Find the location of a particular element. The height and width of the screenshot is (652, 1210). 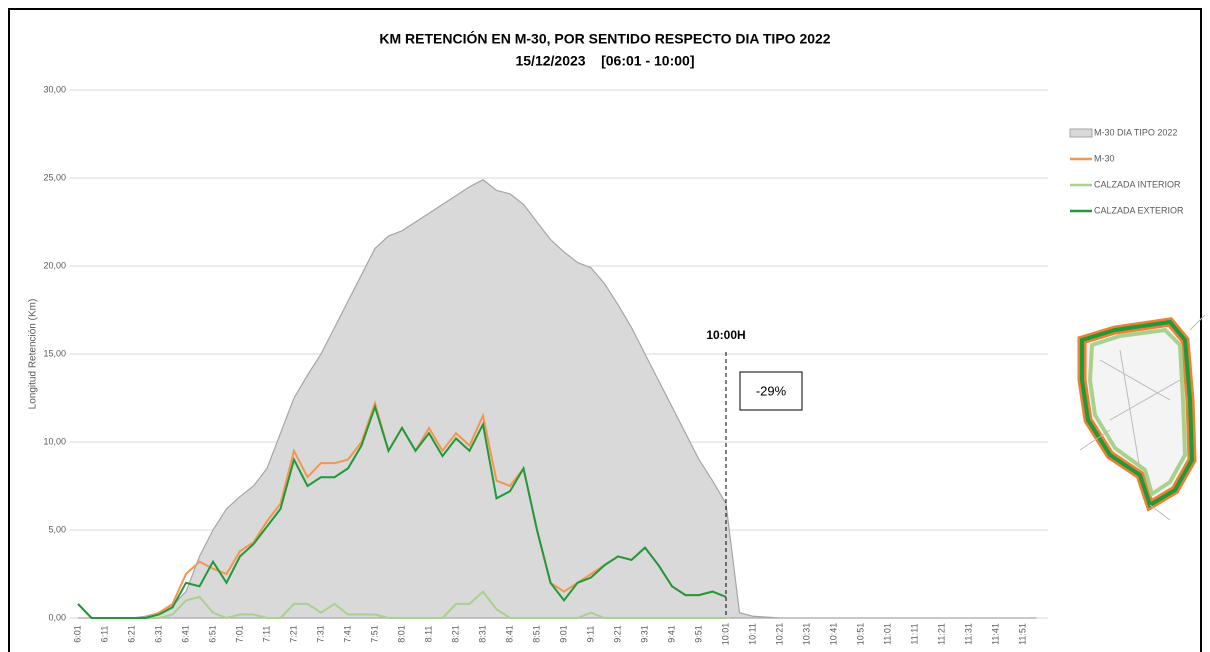

y-tick-label: 15,00 is located at coordinates (54, 353).